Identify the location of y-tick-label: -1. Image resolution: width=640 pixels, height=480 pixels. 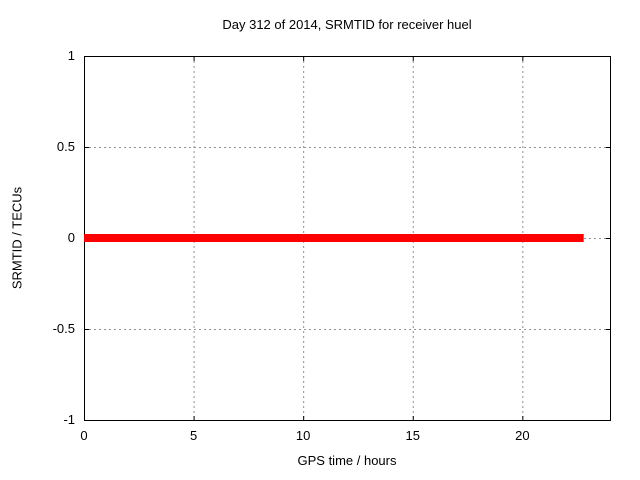
(69, 419).